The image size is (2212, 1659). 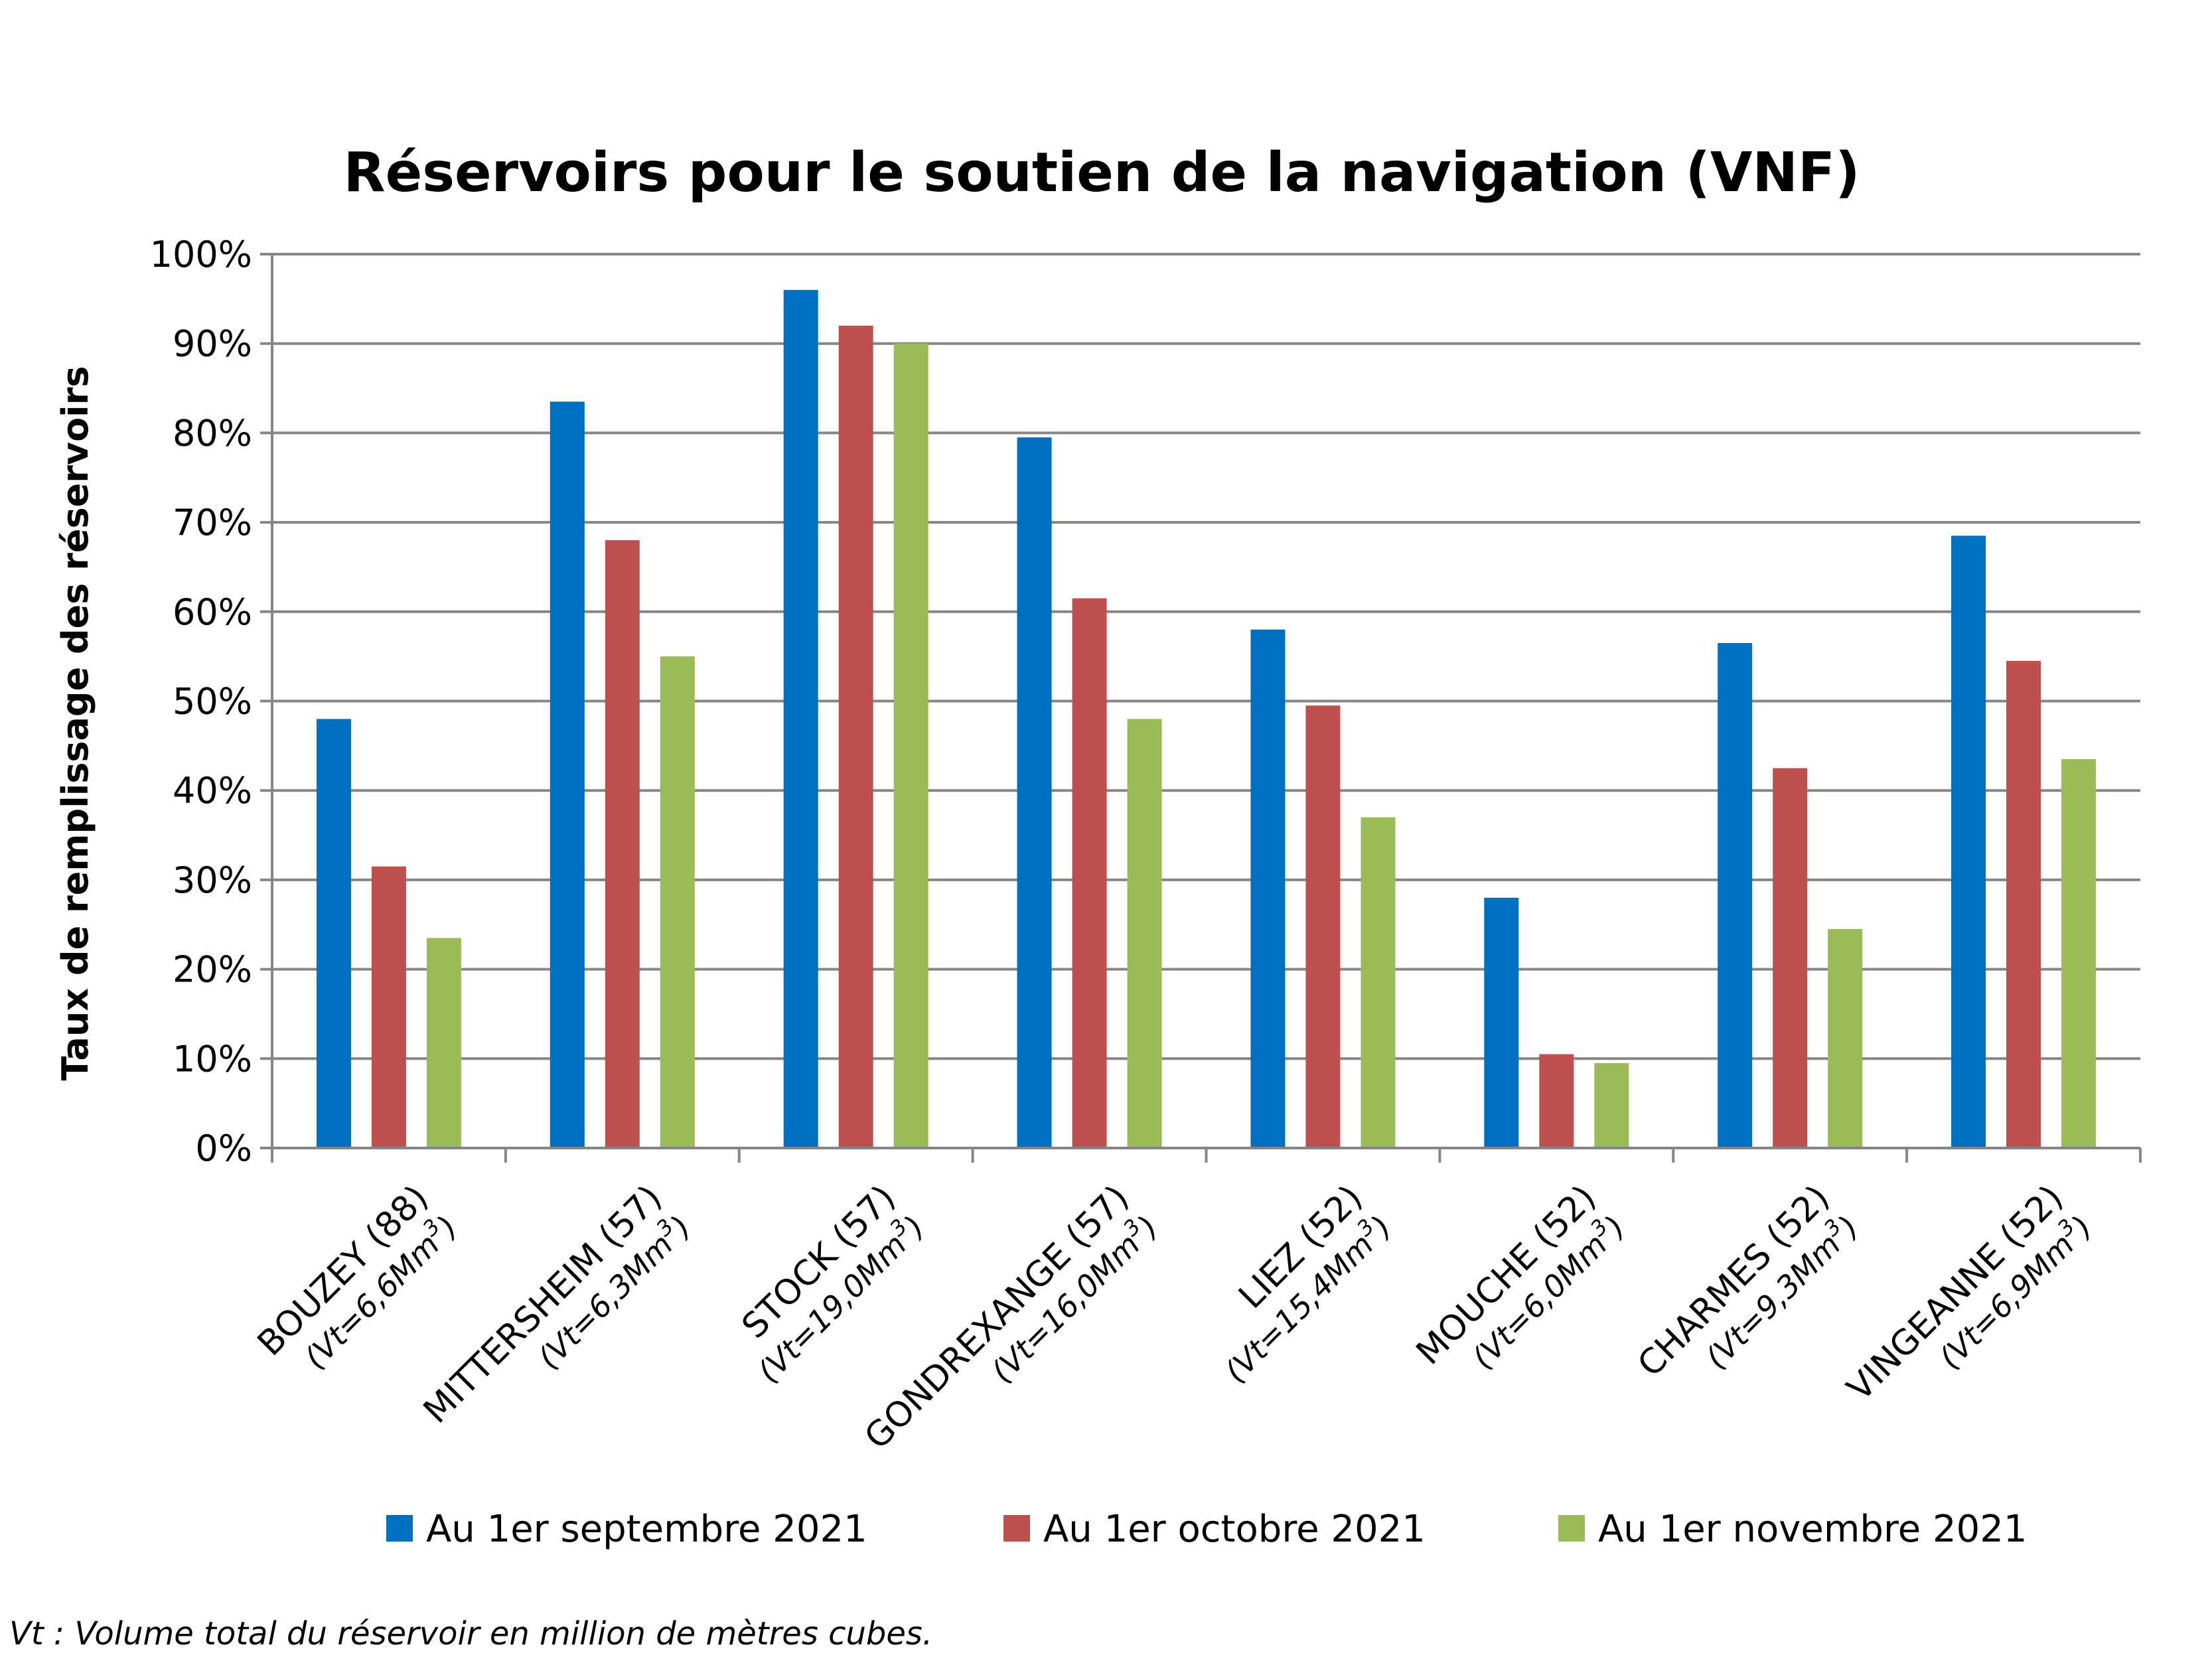 I want to click on legend-item: Au 1er novembre 2021, so click(x=1793, y=1529).